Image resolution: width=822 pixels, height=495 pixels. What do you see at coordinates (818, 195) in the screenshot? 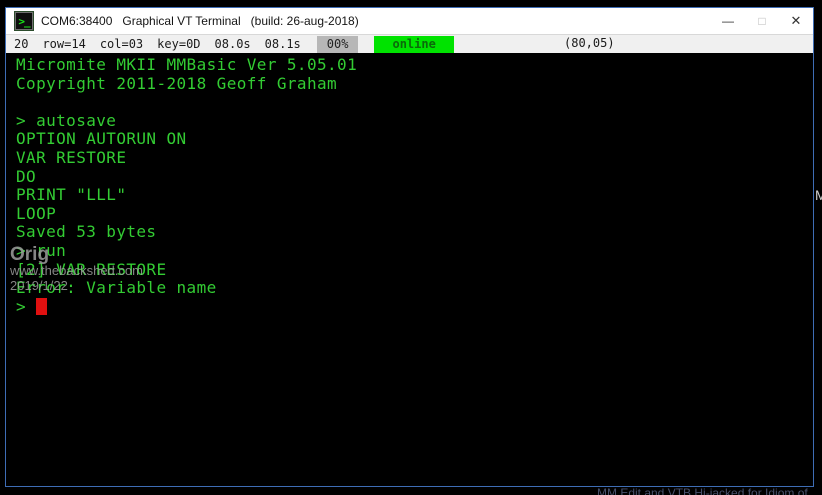
I see `clipped-desktop-text: M` at bounding box center [818, 195].